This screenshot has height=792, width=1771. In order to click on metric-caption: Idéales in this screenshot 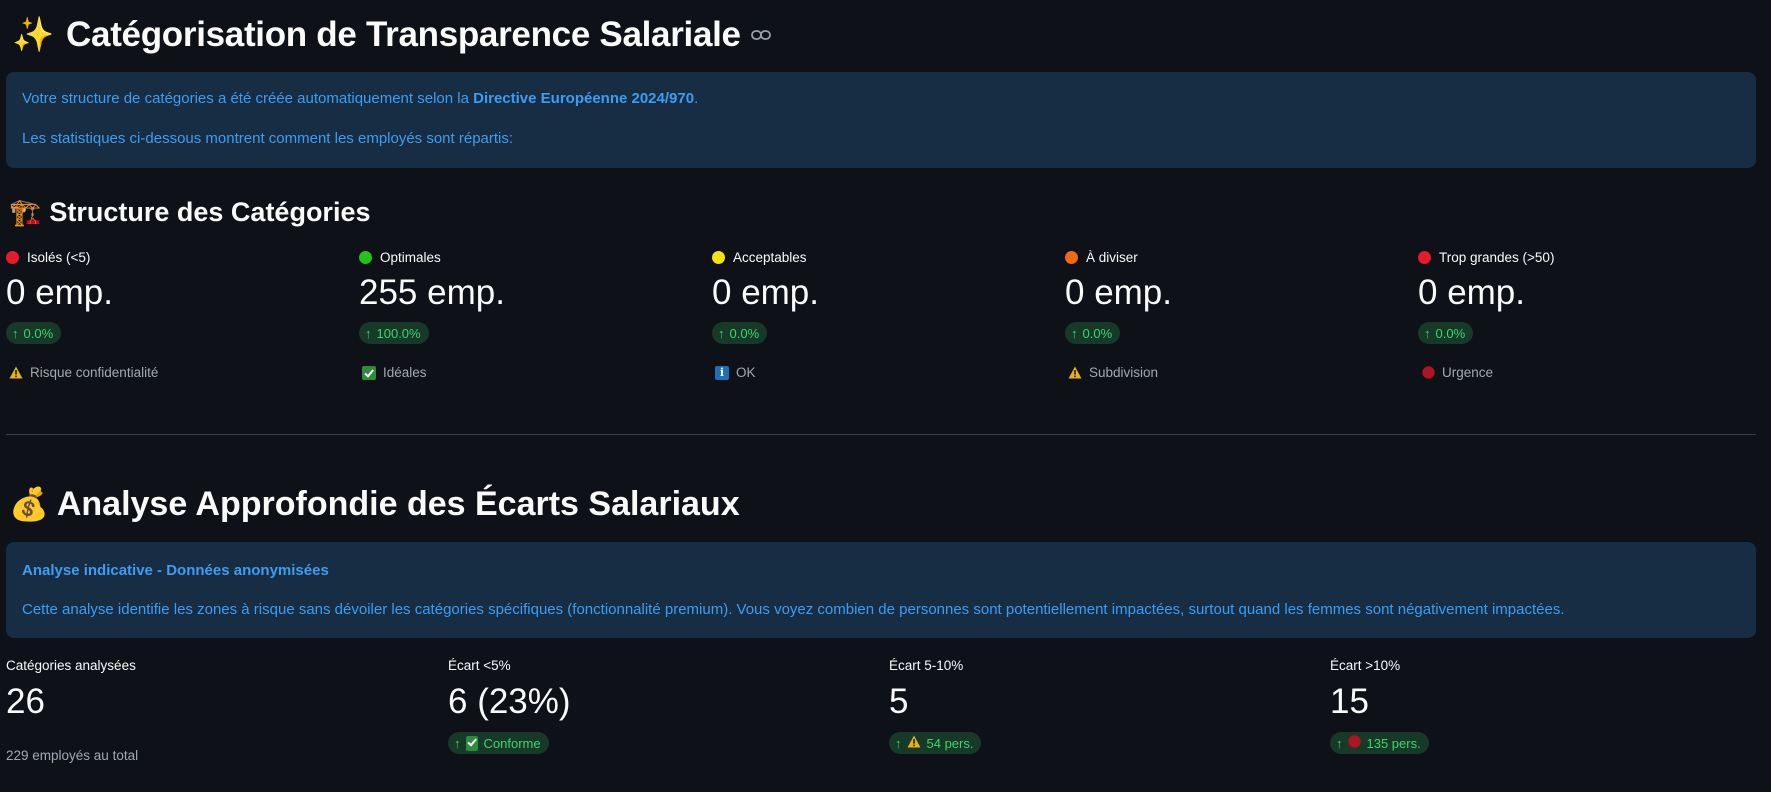, I will do `click(394, 372)`.